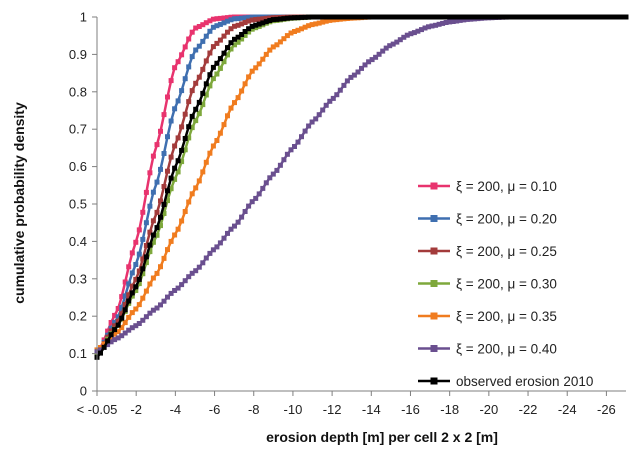 Image resolution: width=640 pixels, height=459 pixels. Describe the element at coordinates (83, 17) in the screenshot. I see `y-tick-label: 1` at that location.